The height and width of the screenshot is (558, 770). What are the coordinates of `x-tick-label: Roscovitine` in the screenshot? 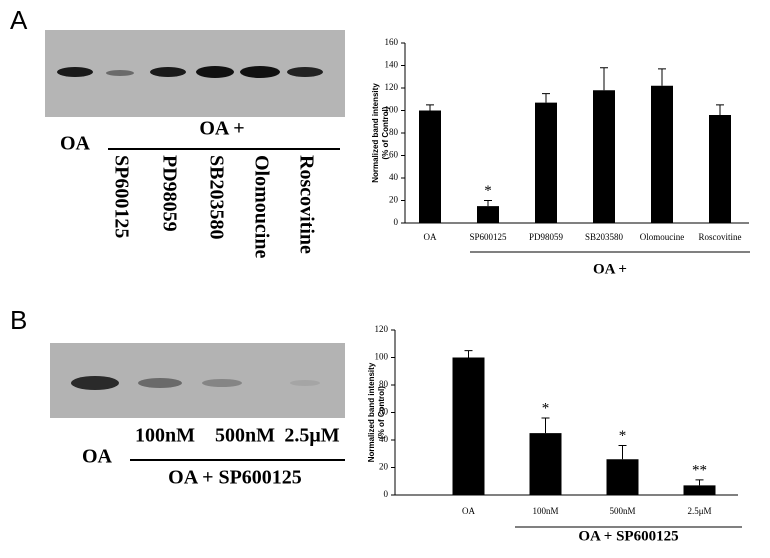 It's located at (720, 237).